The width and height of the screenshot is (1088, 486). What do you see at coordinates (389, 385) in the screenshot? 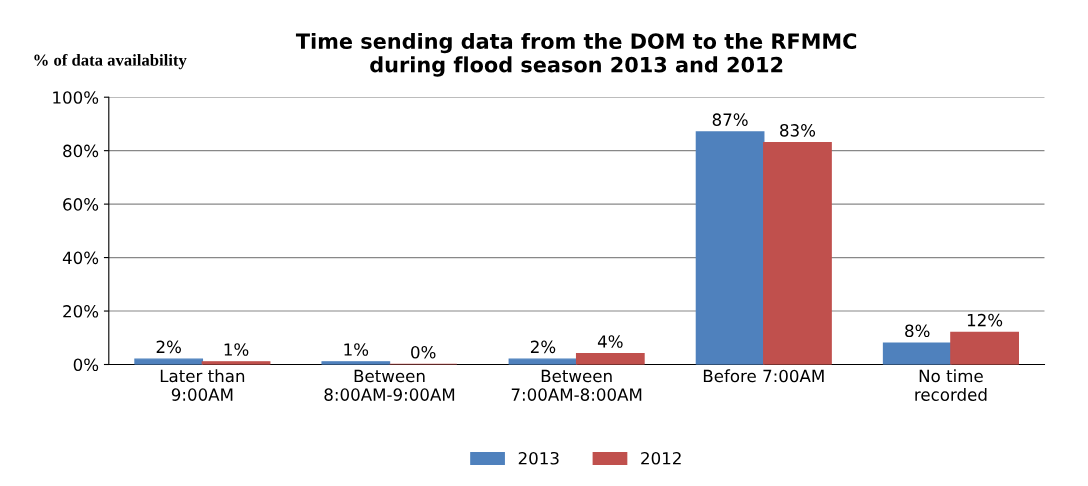
I see `x-tick-label: Between 8:00AM-9:00AM` at bounding box center [389, 385].